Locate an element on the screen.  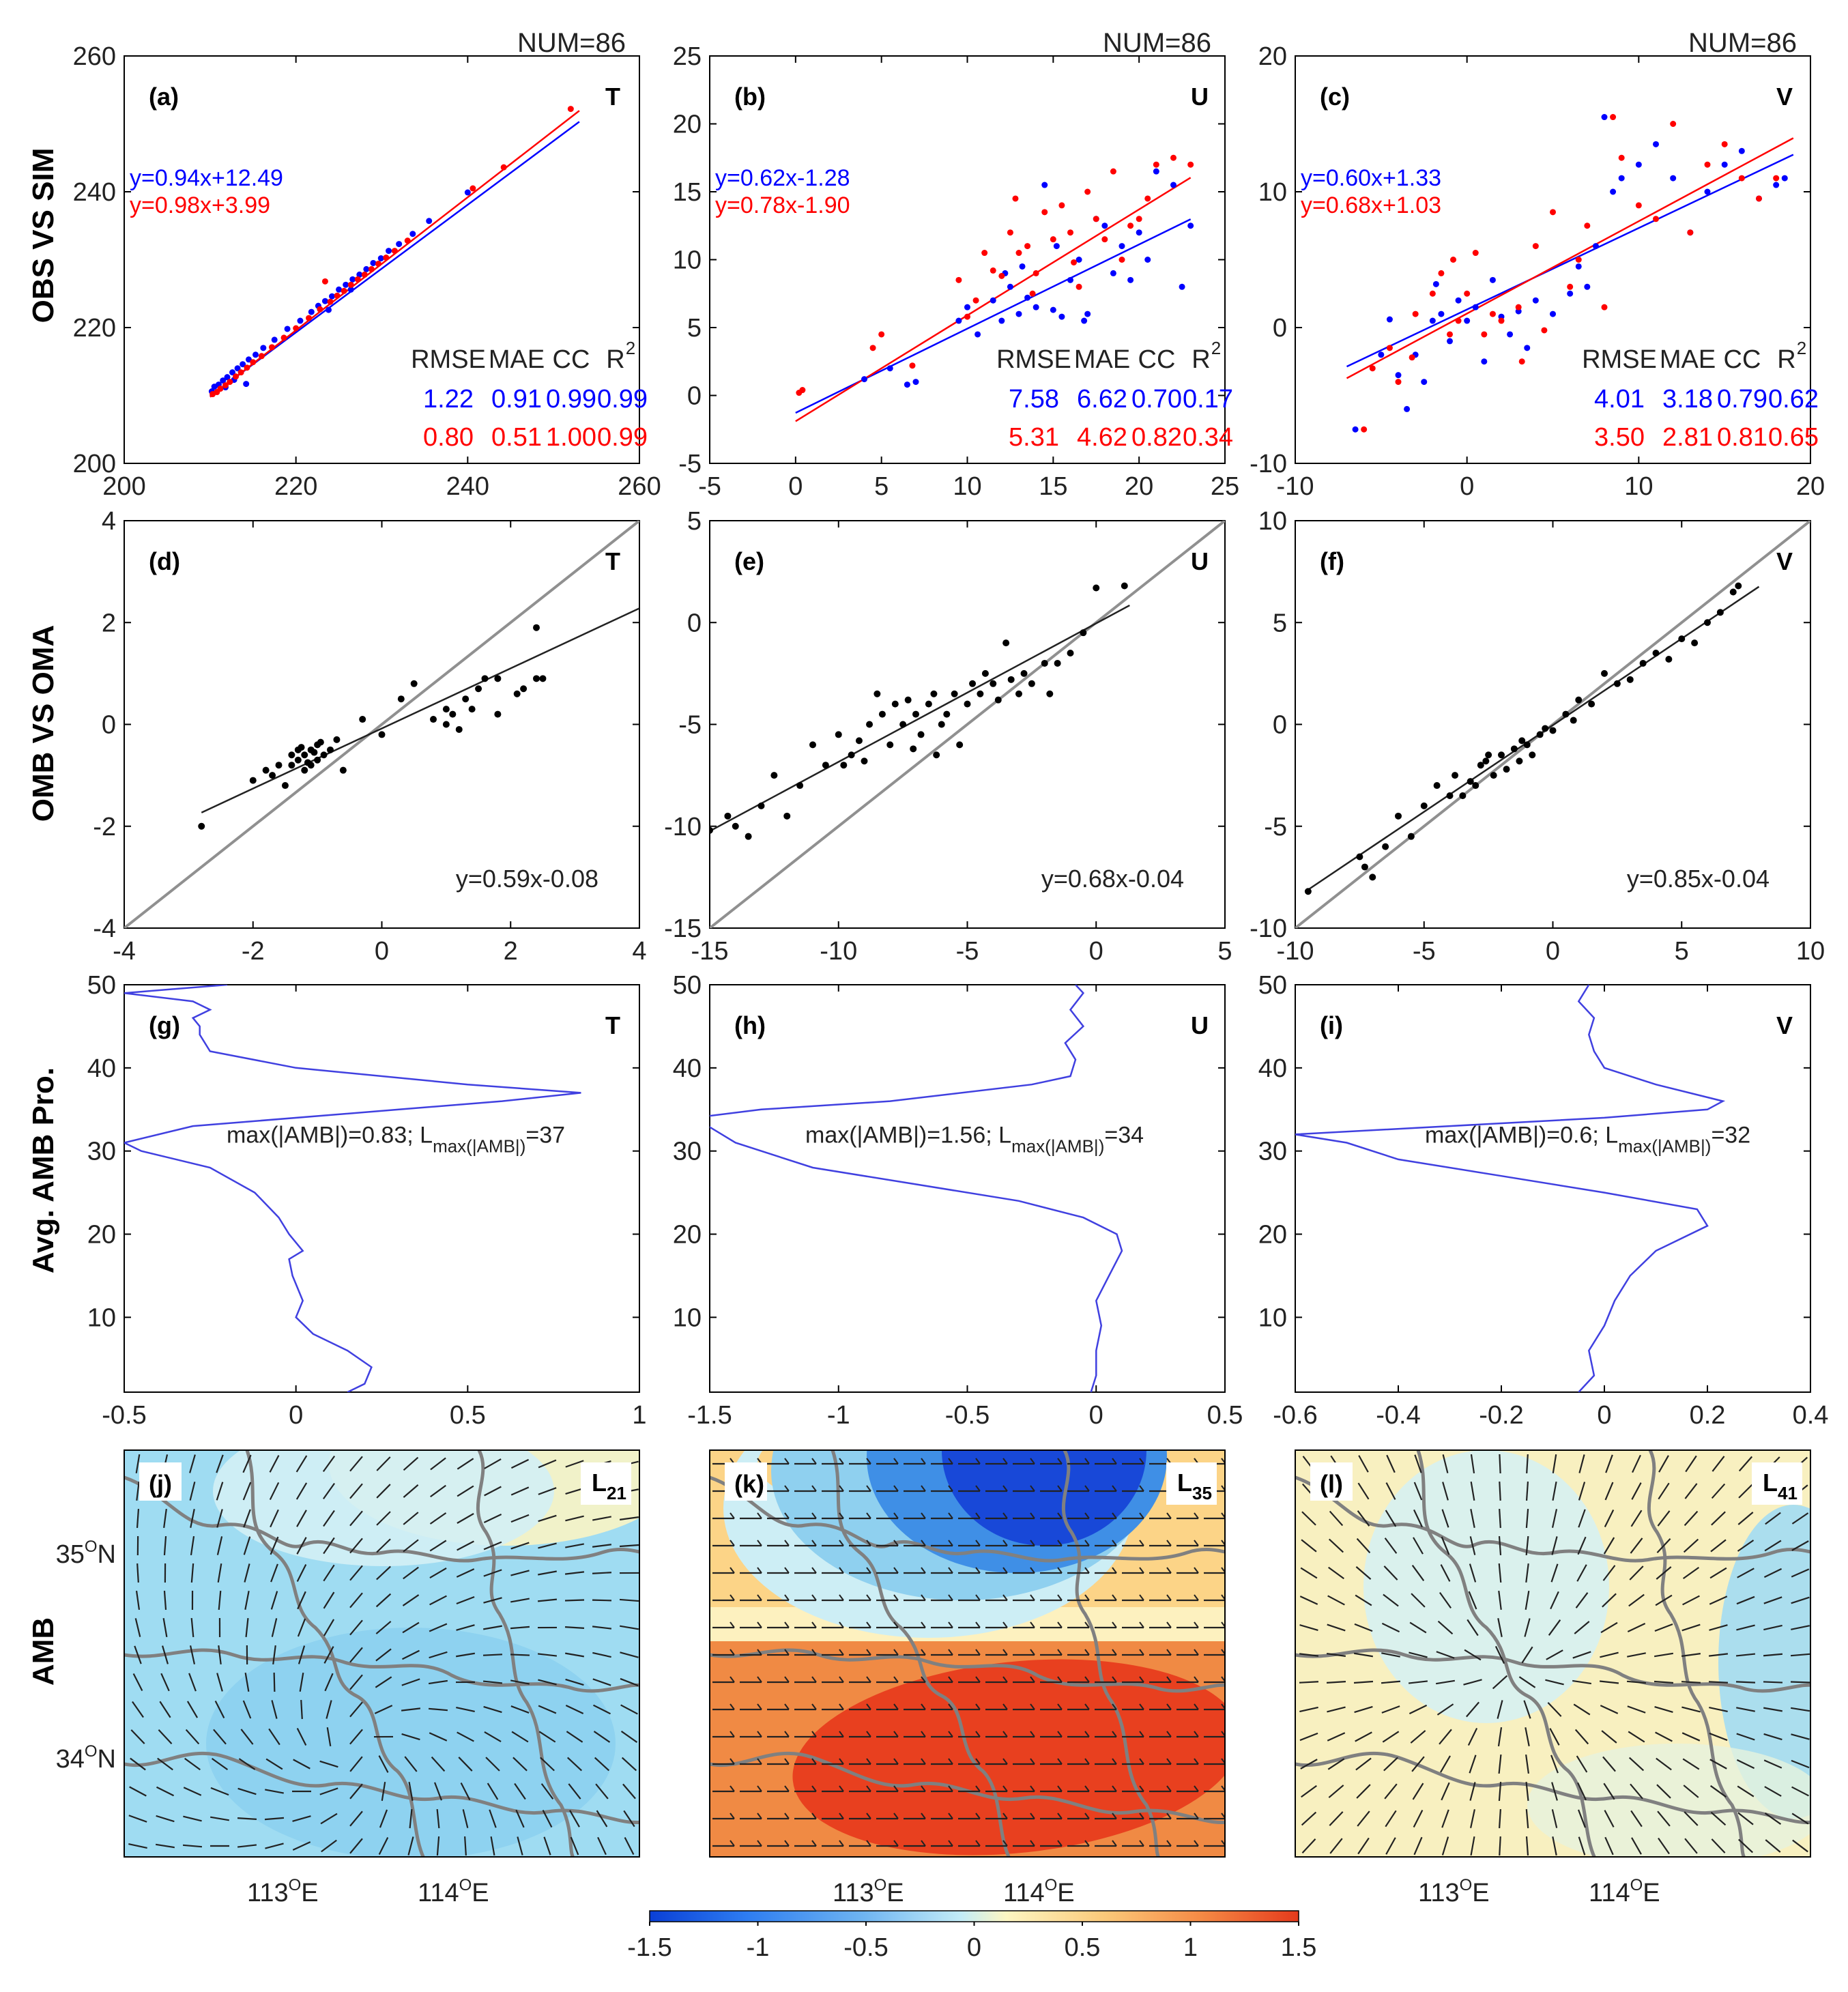
amb-profile-line is located at coordinates (916, 1188).